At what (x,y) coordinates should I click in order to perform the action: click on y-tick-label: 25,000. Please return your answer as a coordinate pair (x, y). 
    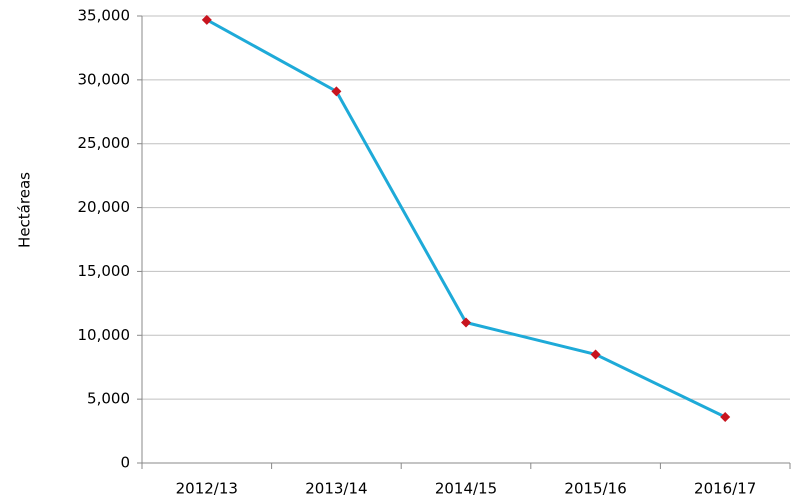
    Looking at the image, I should click on (104, 143).